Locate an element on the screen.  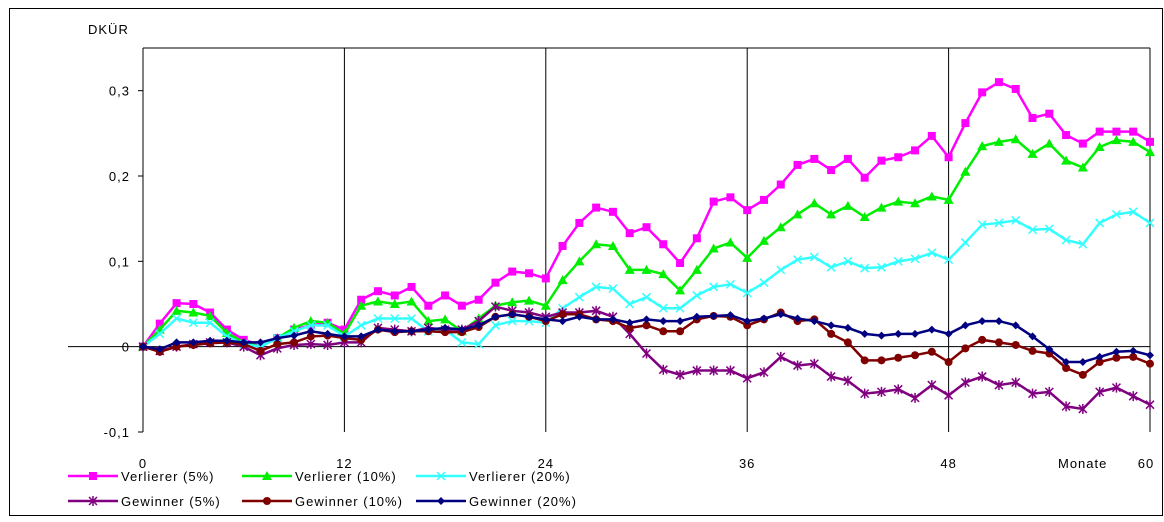
x-axis-label: Monate is located at coordinates (1082, 463).